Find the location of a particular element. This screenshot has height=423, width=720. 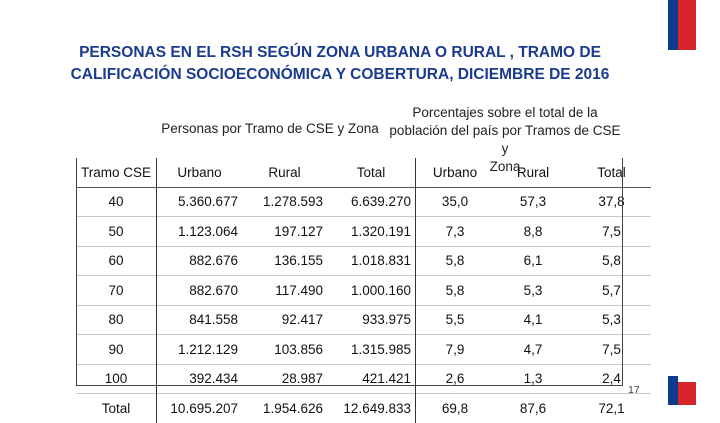

table-cell: 100 is located at coordinates (116, 378).